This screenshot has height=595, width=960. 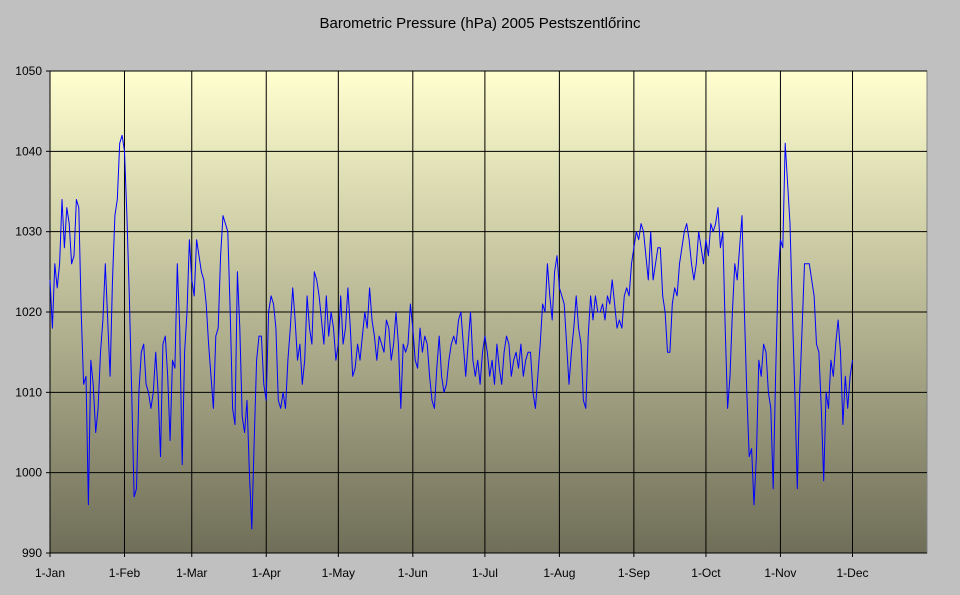 I want to click on y-tick-label: 1030, so click(x=28, y=232).